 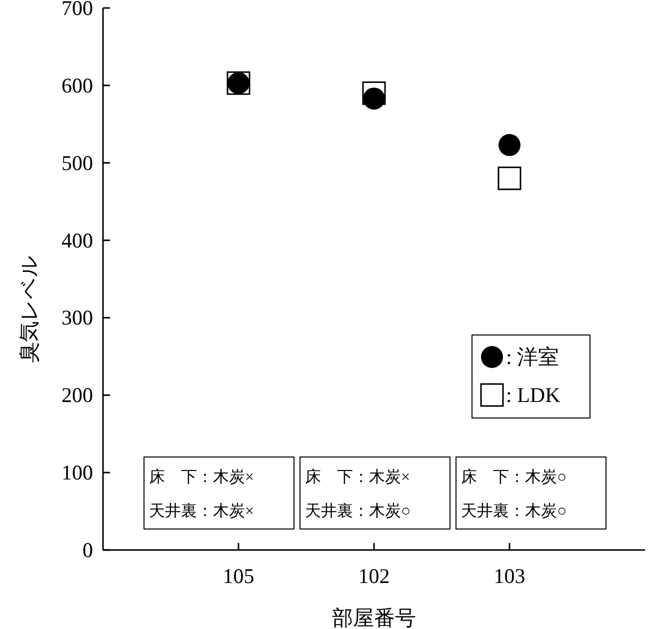 What do you see at coordinates (201, 511) in the screenshot?
I see `annotation: 天井裏：木炭×` at bounding box center [201, 511].